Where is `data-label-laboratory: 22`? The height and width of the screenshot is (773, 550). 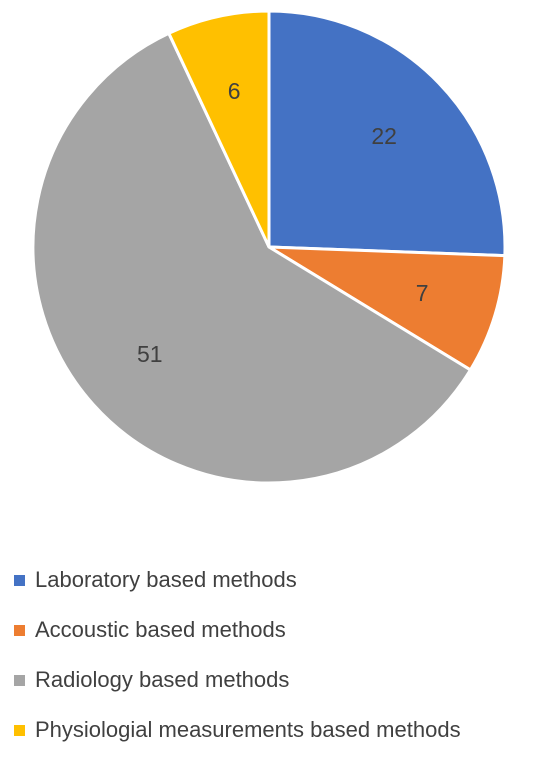
data-label-laboratory: 22 is located at coordinates (384, 136).